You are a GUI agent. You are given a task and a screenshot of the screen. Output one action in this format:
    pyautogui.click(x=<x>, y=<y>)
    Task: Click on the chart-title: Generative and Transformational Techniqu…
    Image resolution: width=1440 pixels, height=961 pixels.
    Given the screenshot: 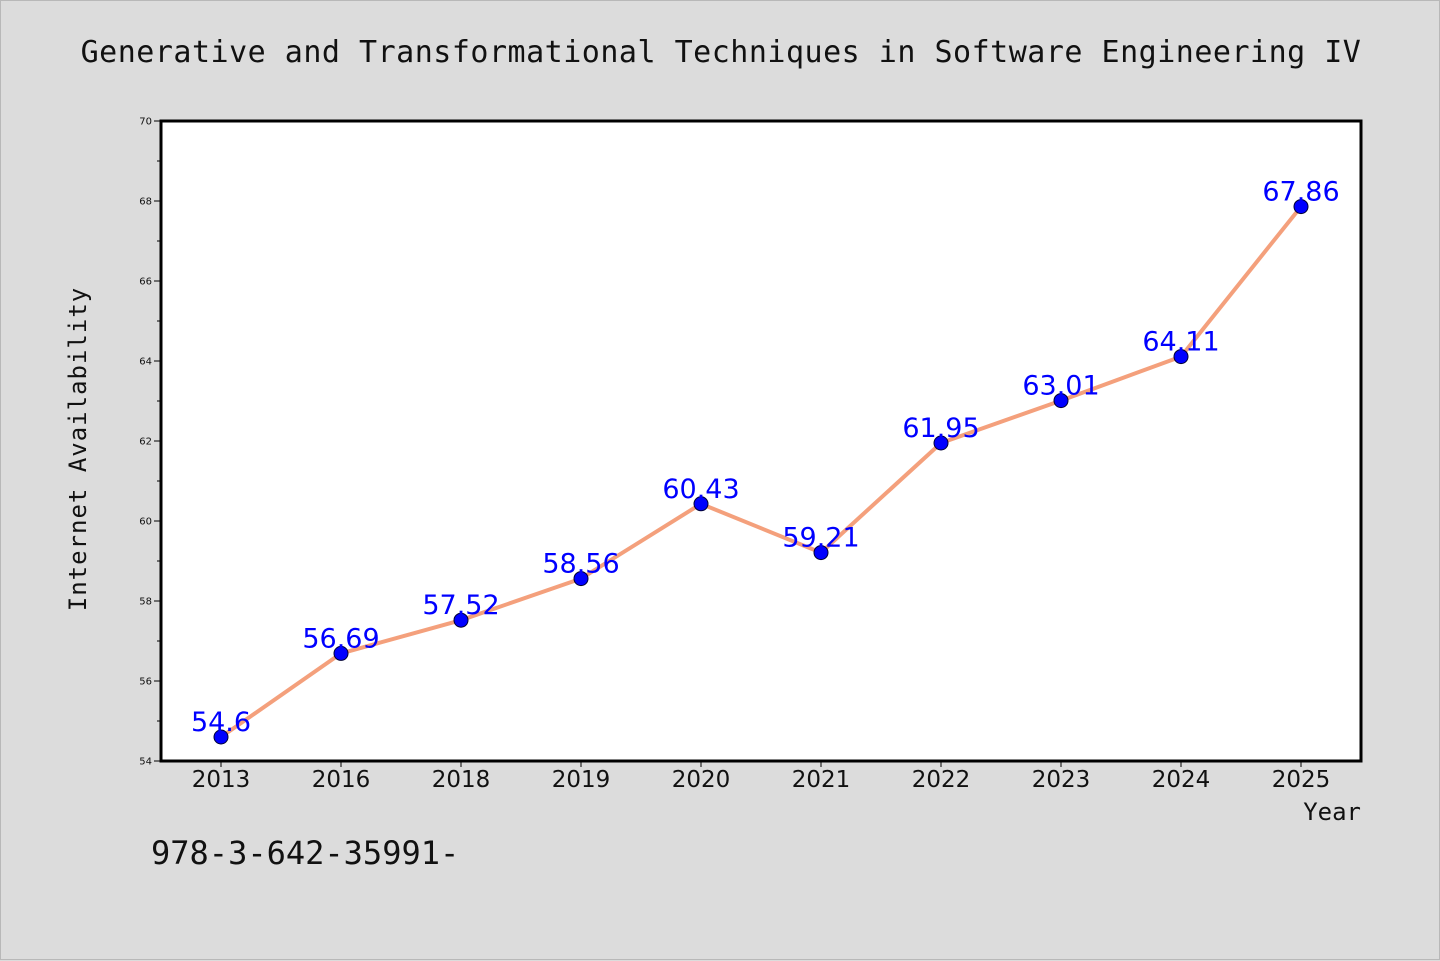 What is the action you would take?
    pyautogui.click(x=721, y=52)
    